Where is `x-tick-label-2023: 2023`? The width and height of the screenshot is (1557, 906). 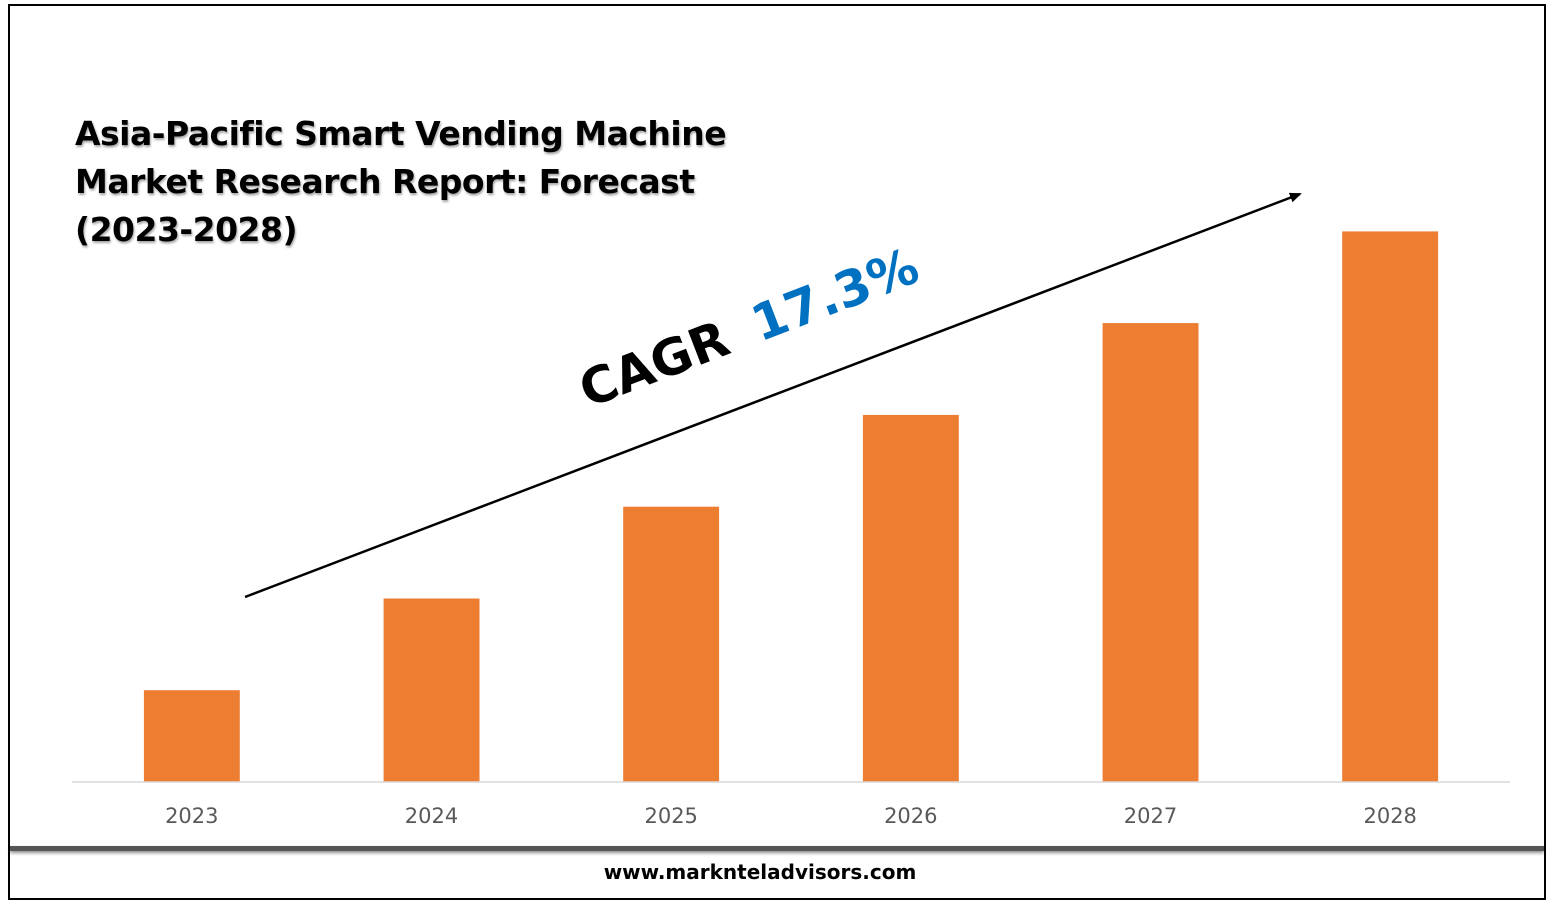
x-tick-label-2023: 2023 is located at coordinates (191, 816).